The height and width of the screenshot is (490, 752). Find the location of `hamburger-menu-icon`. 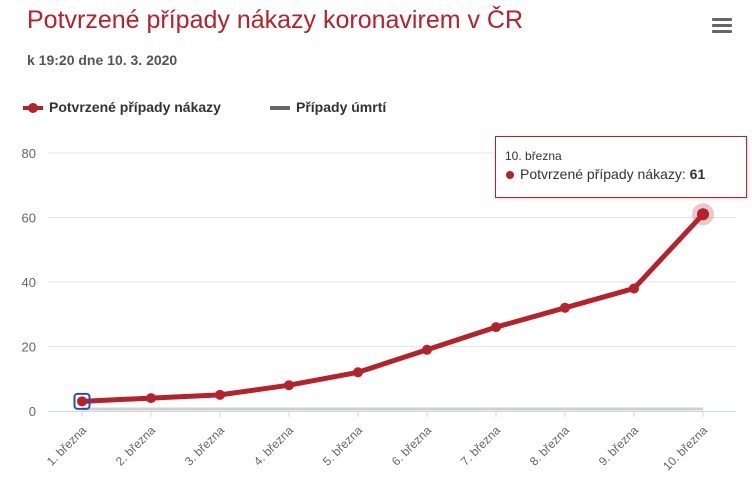

hamburger-menu-icon is located at coordinates (722, 26).